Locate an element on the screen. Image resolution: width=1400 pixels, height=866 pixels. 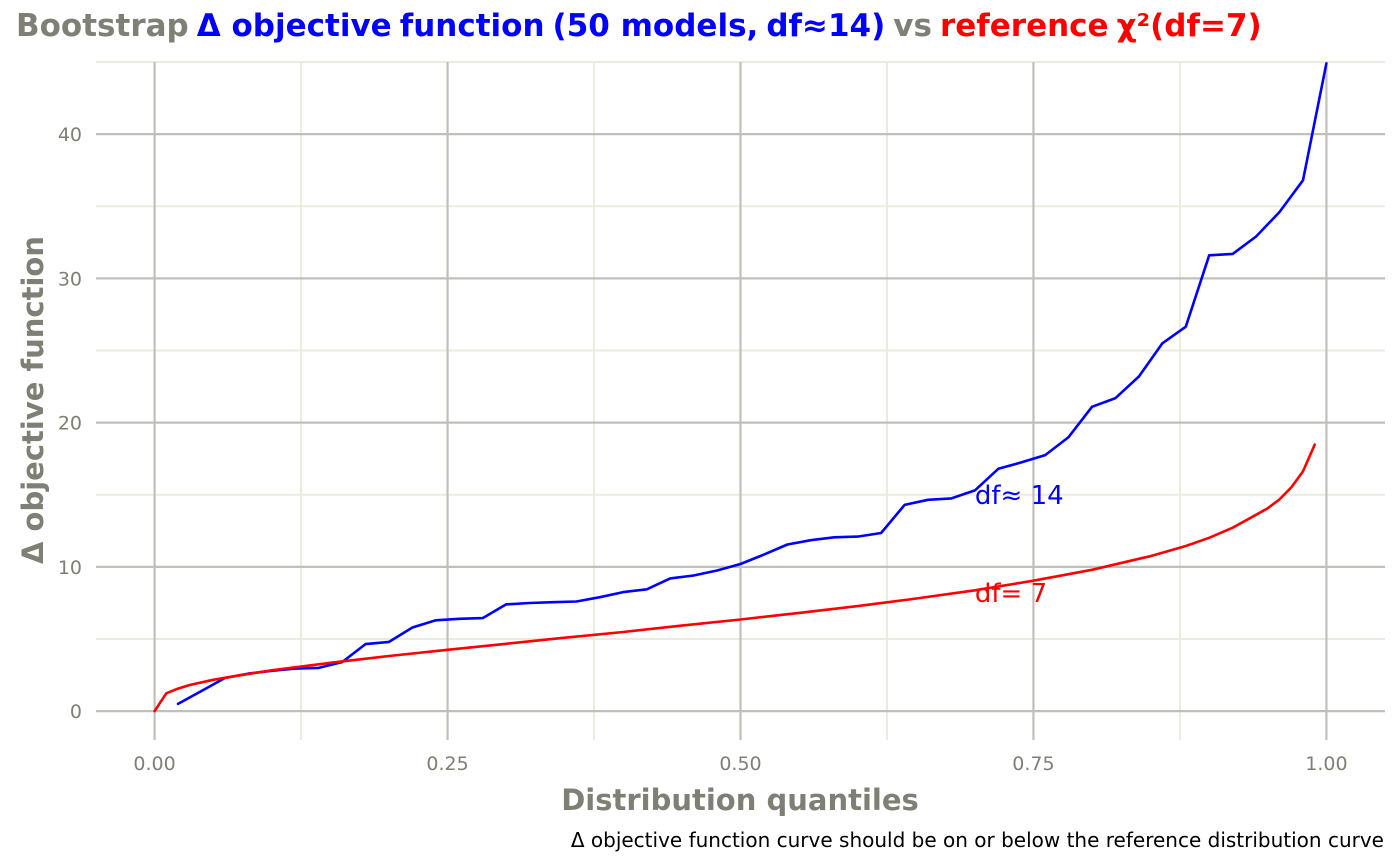
title-part: Bootstrap is located at coordinates (102, 26).